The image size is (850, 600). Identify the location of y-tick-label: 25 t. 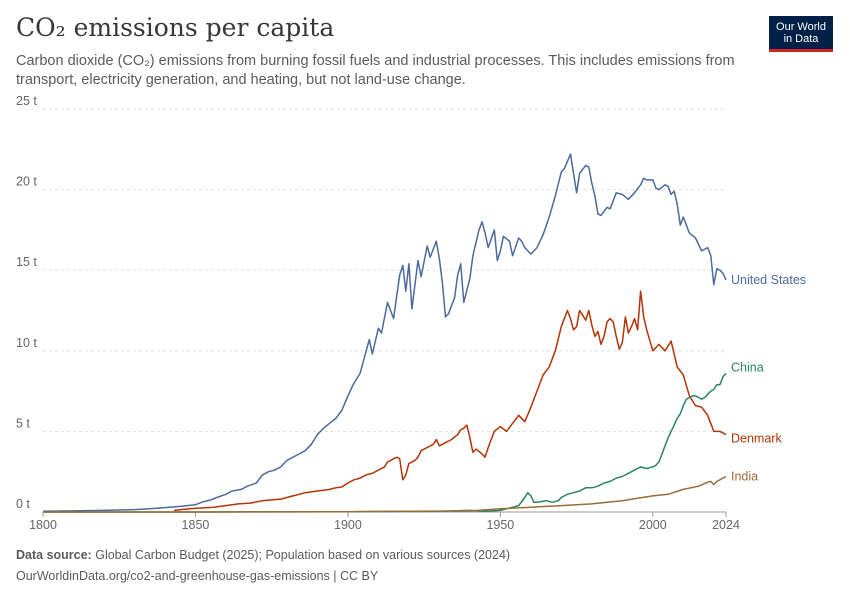
(26, 101).